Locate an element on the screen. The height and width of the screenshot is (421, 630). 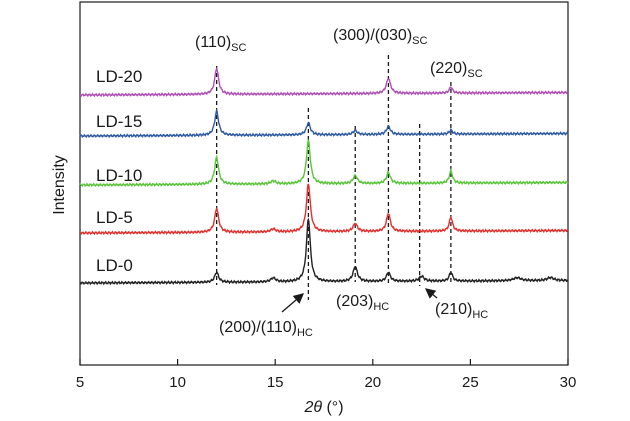
x-tick-label-25: 25 is located at coordinates (470, 382).